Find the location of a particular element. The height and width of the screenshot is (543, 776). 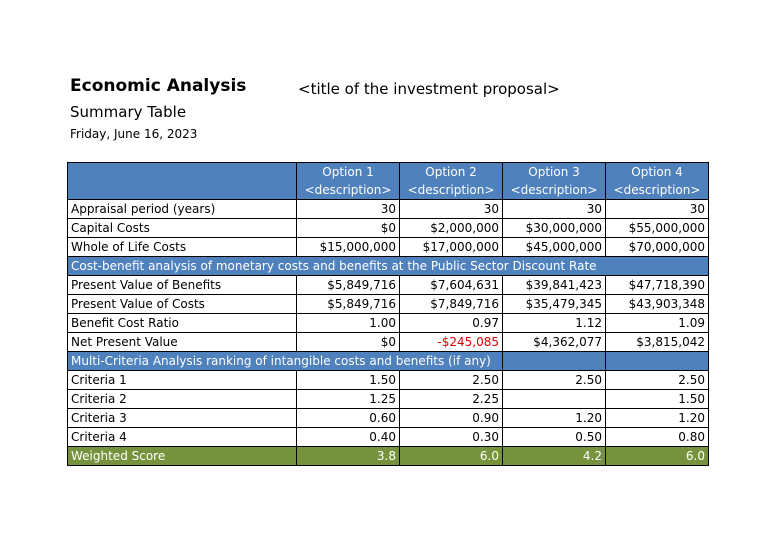

cell-value: $7,604,631 is located at coordinates (451, 285).